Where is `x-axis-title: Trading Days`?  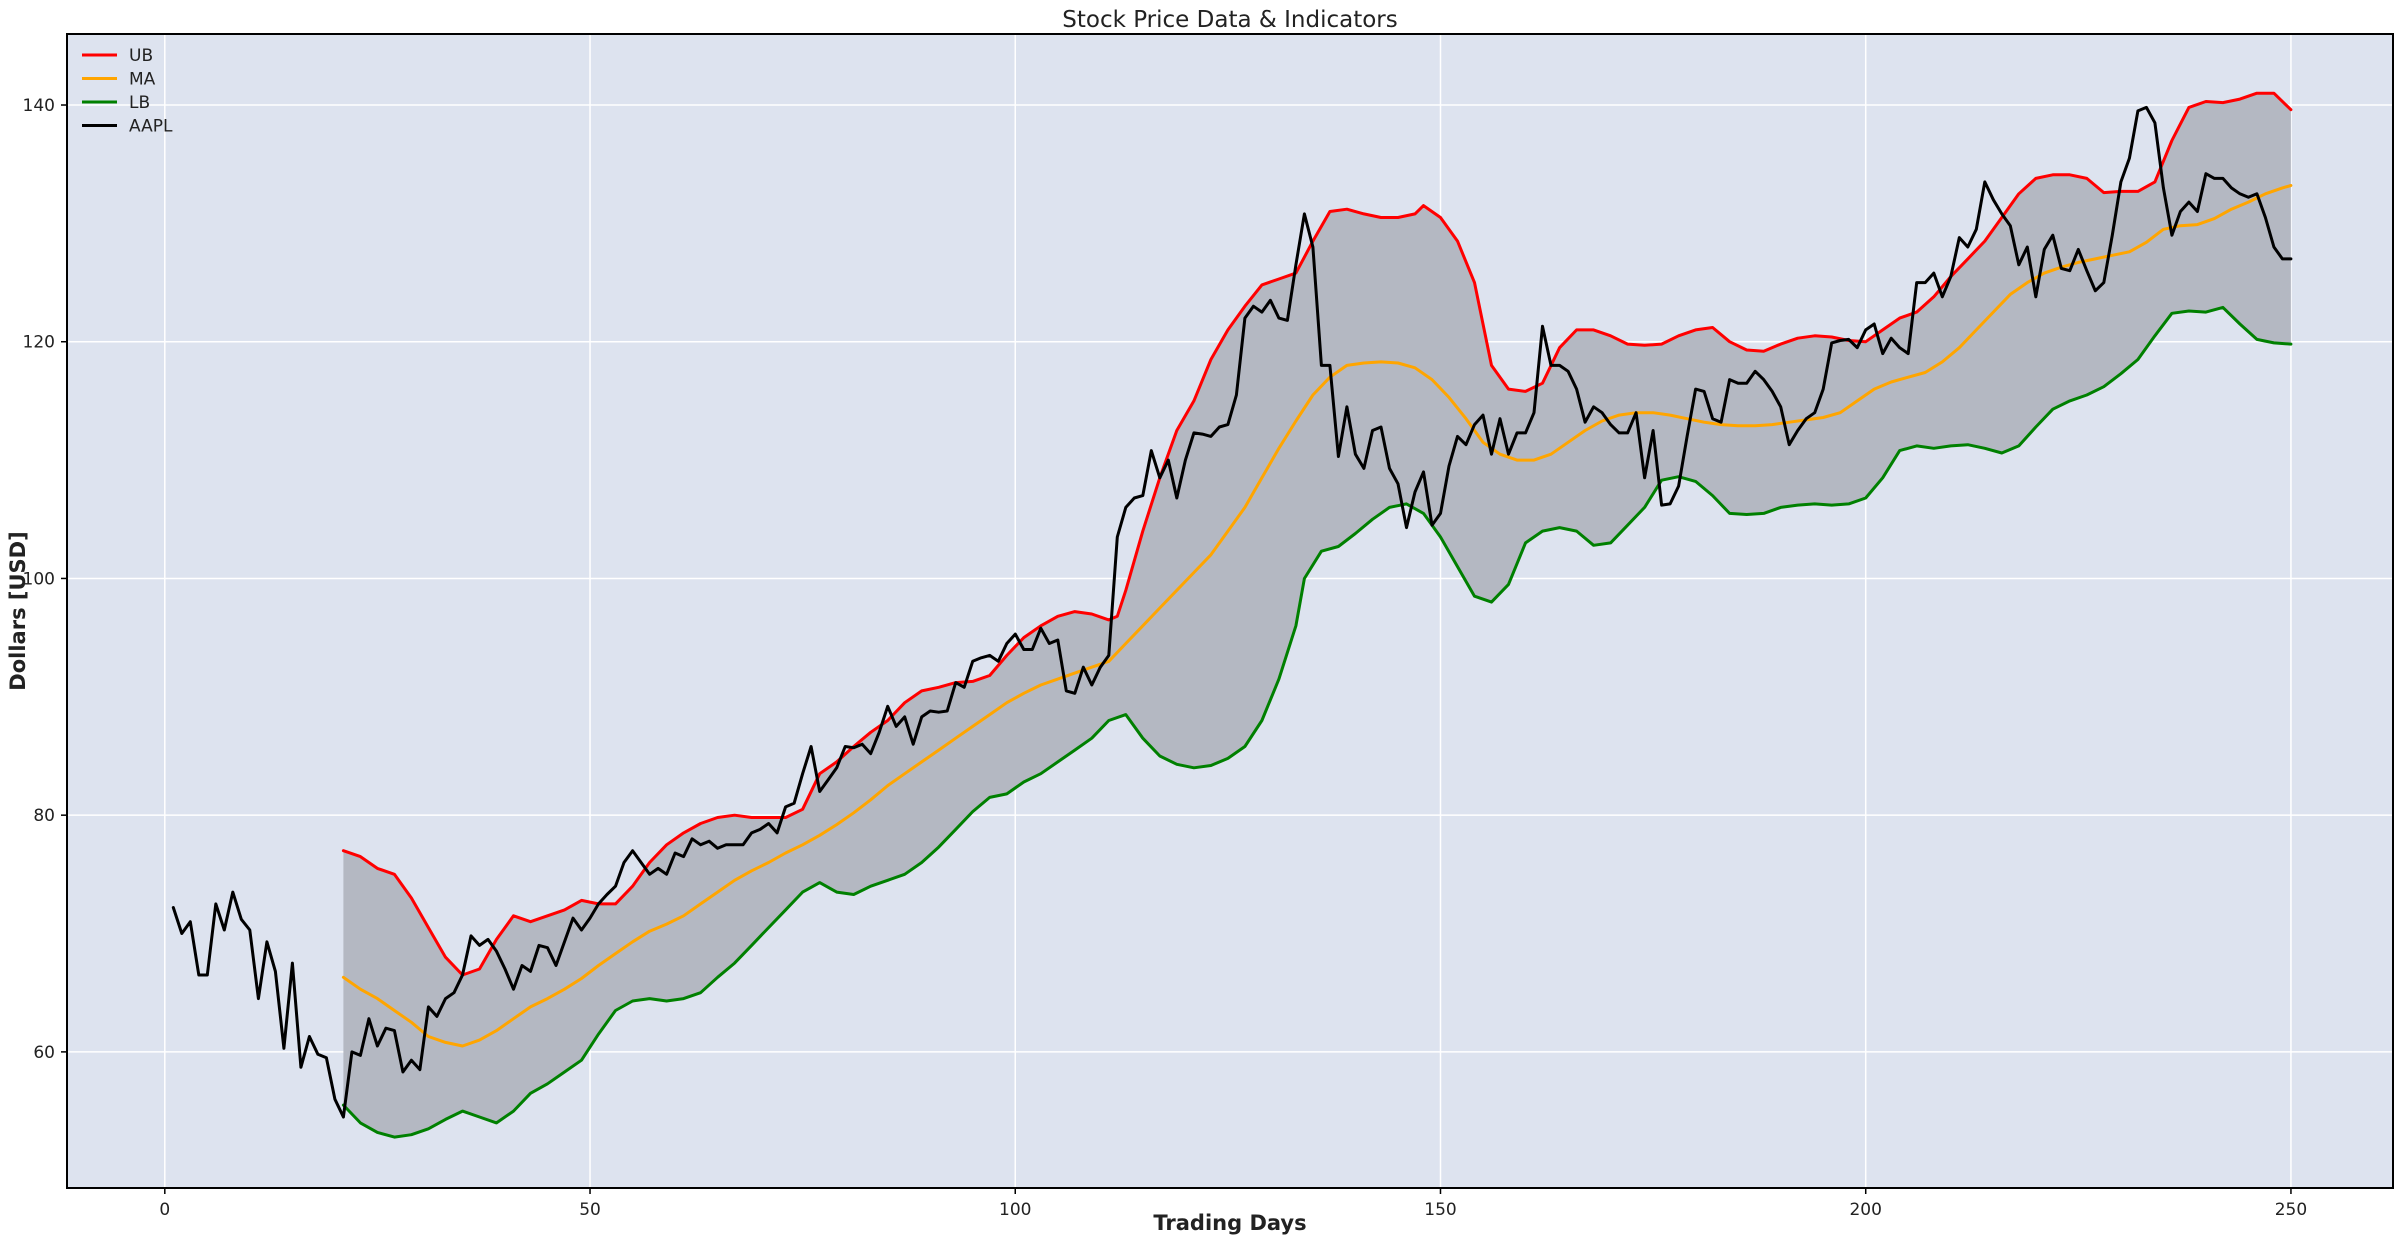 x-axis-title: Trading Days is located at coordinates (1229, 1223).